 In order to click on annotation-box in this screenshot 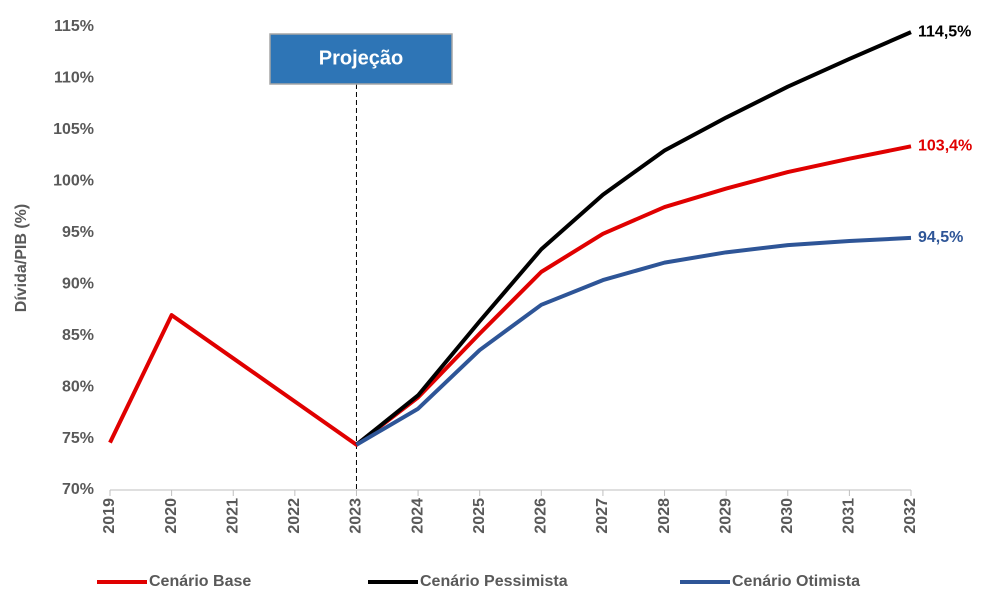, I will do `click(361, 59)`.